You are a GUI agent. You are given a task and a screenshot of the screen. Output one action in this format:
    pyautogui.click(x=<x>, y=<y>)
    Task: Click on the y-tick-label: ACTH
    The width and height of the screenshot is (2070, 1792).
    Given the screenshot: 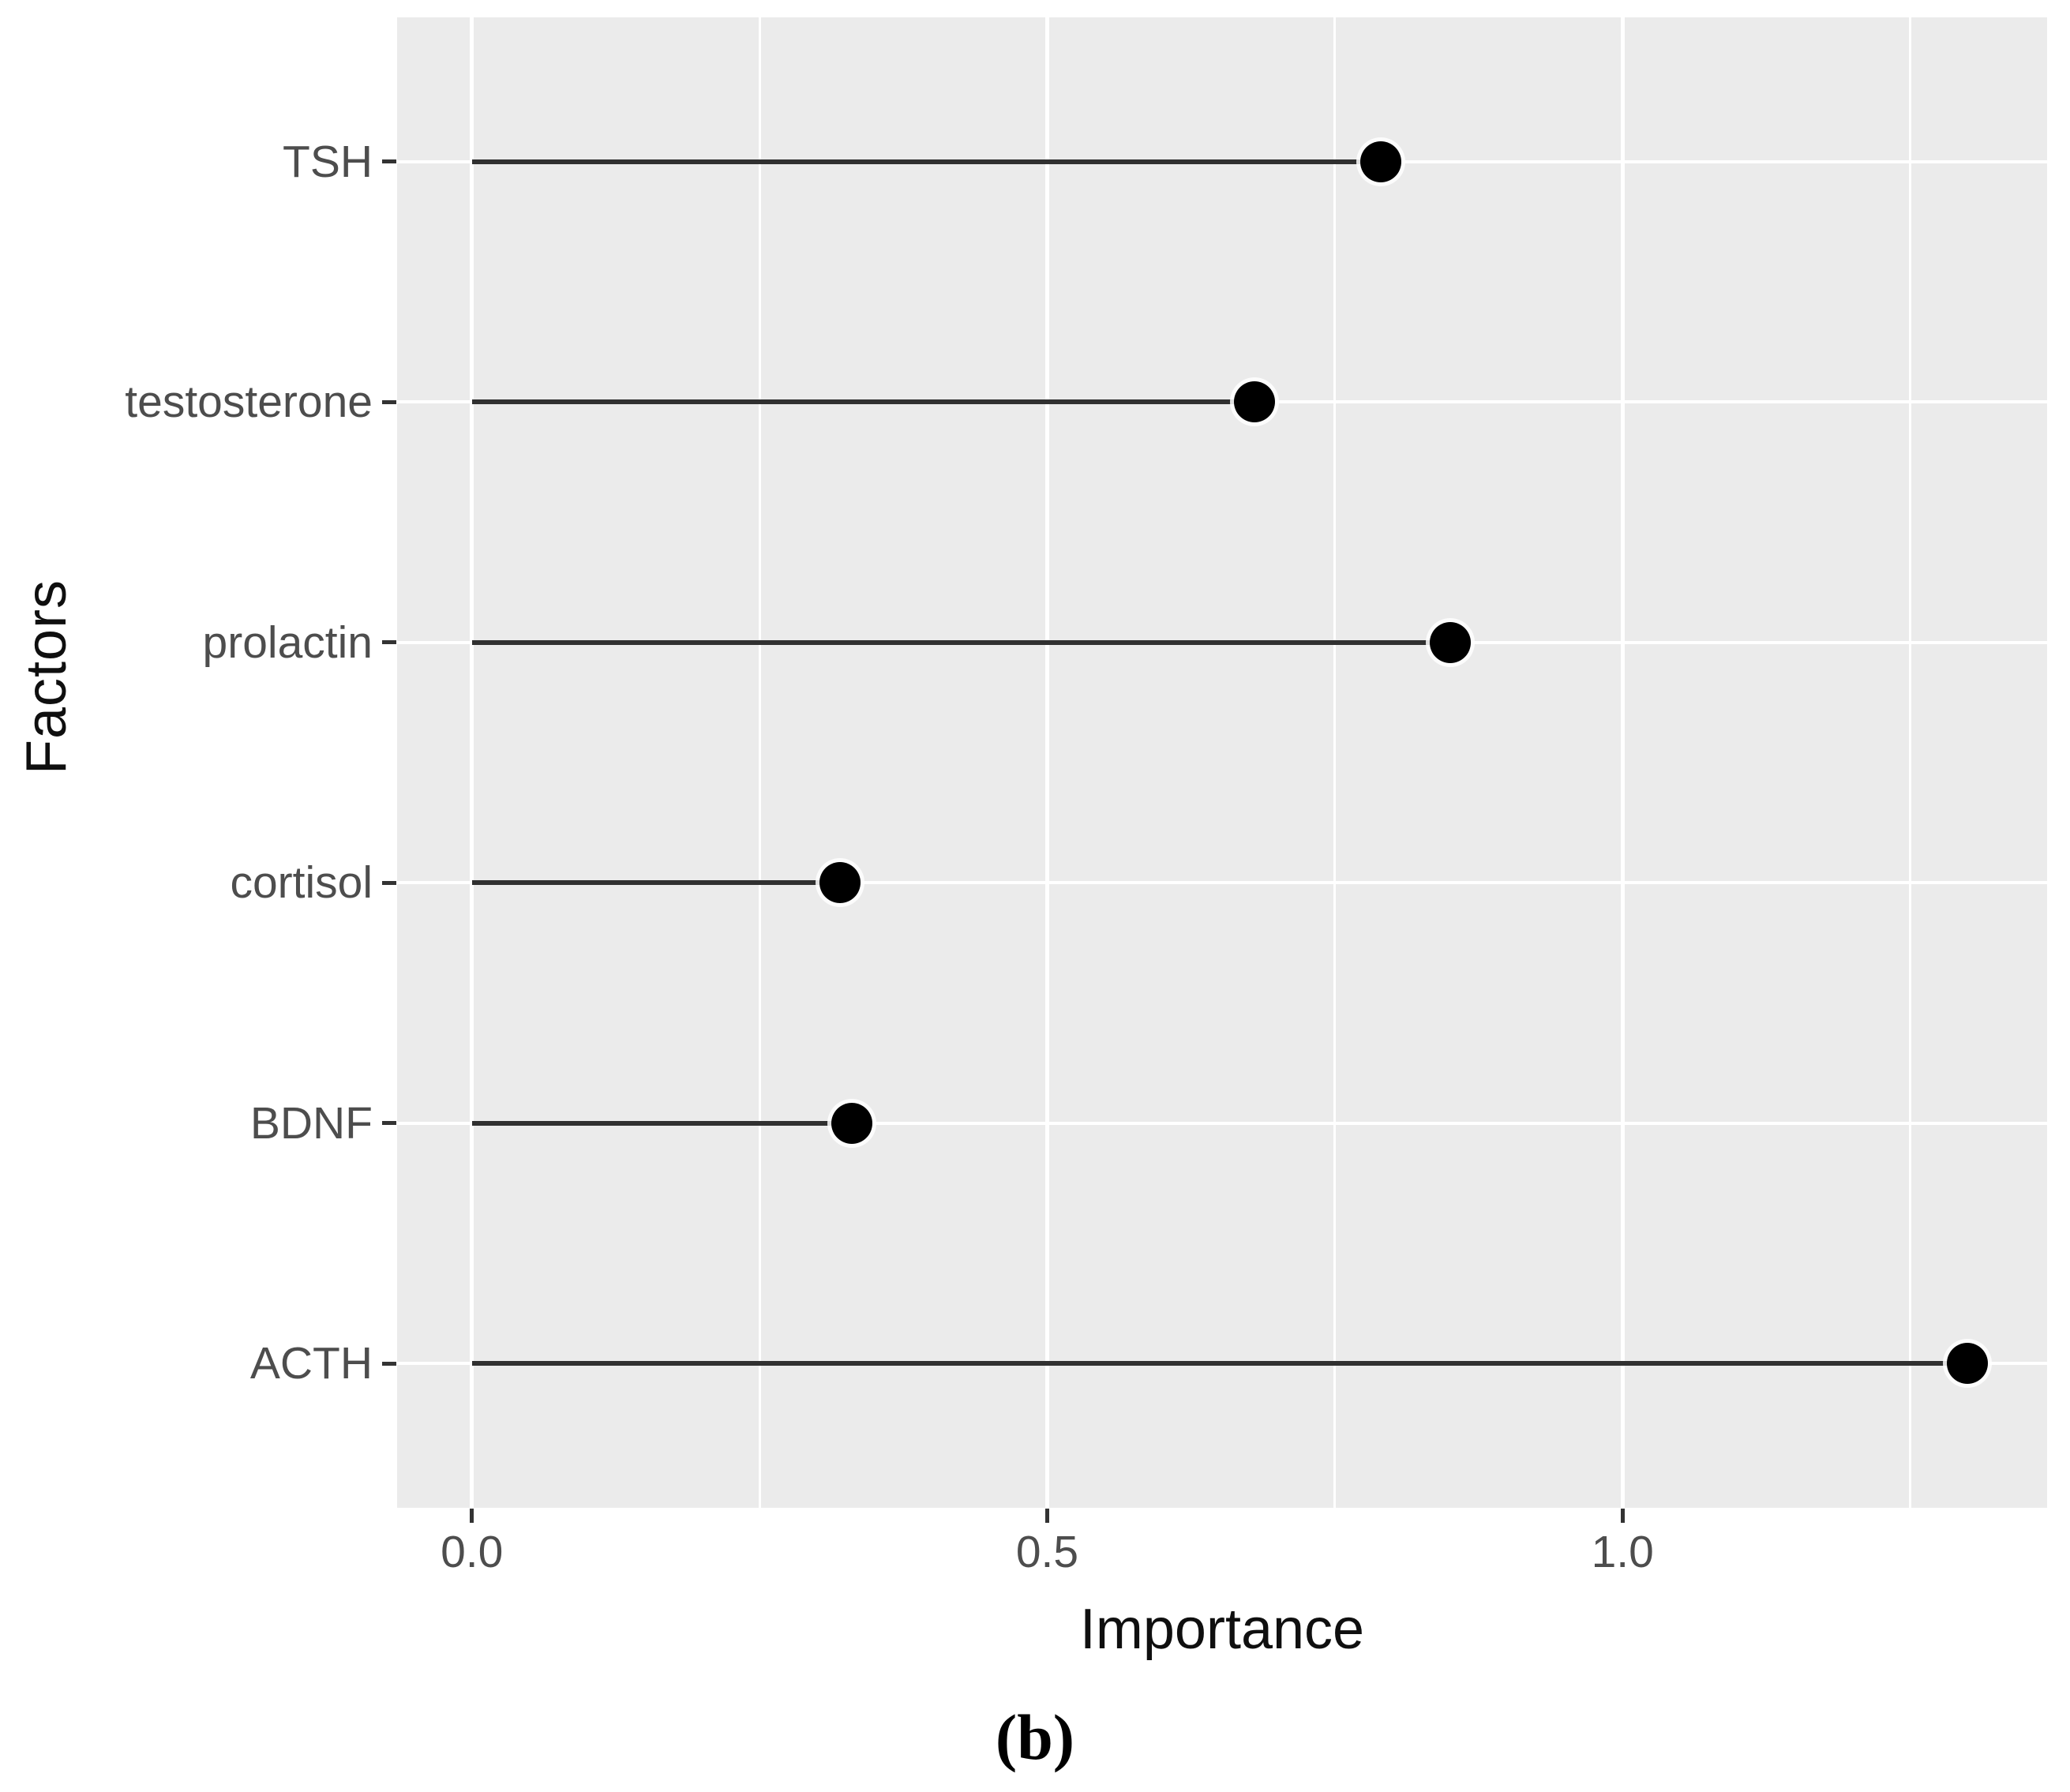 What is the action you would take?
    pyautogui.click(x=311, y=1363)
    